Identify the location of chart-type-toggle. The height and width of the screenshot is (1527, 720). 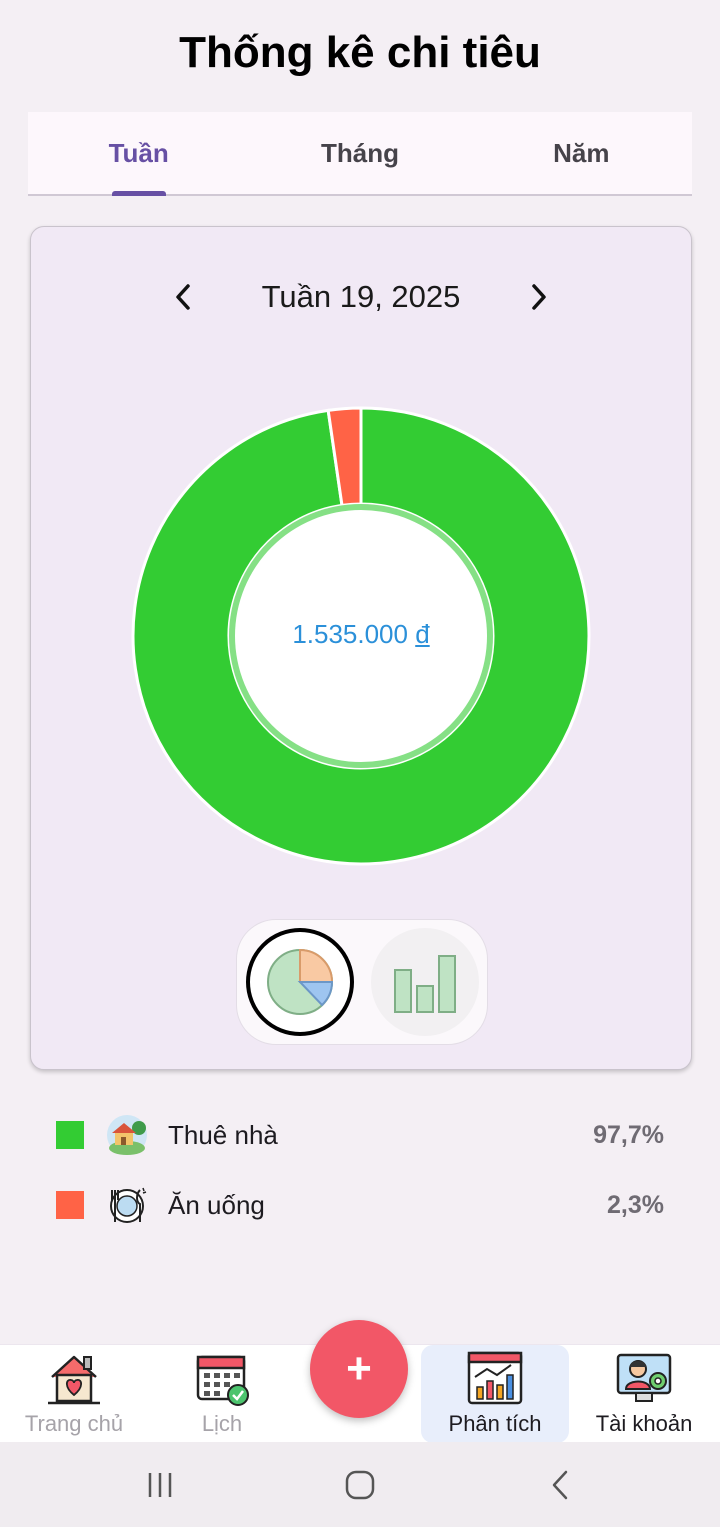
(362, 982).